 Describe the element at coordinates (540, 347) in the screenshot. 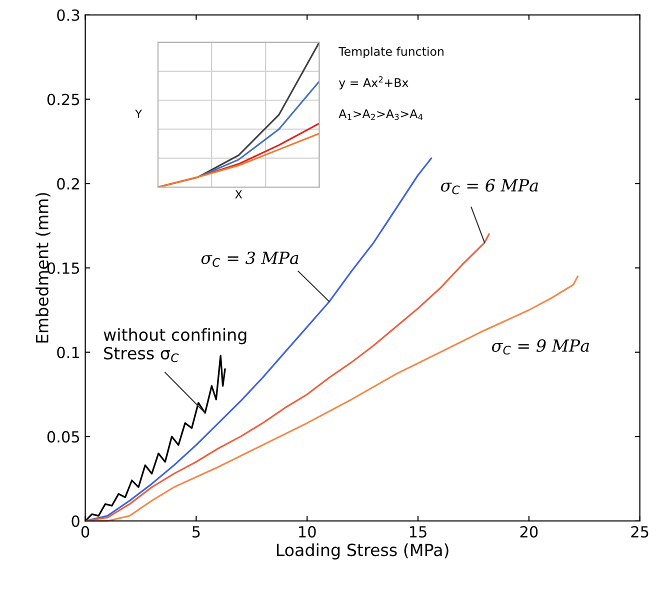

I see `series-label: σ$_{C}$ = 9 MPa` at that location.